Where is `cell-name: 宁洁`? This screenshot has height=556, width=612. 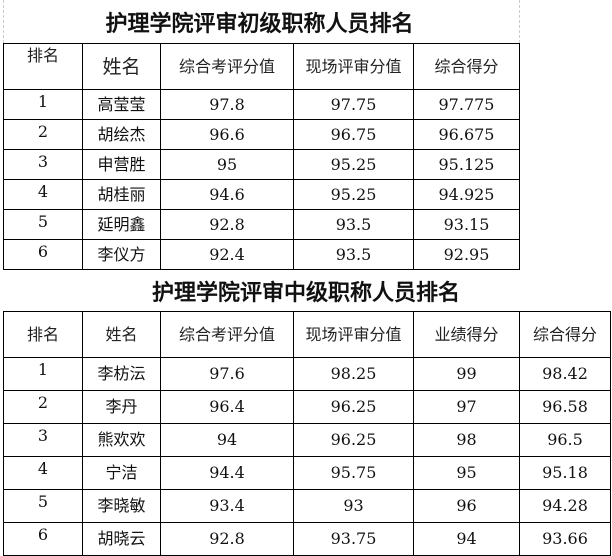 cell-name: 宁洁 is located at coordinates (121, 473).